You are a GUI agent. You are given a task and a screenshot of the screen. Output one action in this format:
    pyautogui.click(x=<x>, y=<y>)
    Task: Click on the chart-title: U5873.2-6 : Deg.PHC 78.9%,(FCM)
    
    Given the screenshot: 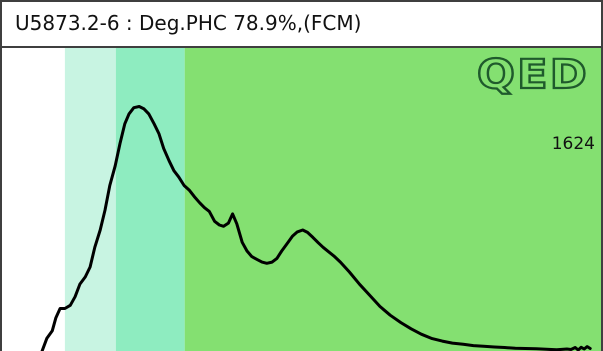 What is the action you would take?
    pyautogui.click(x=188, y=23)
    